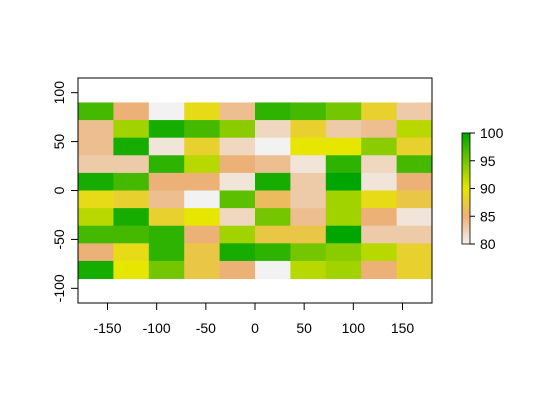  What do you see at coordinates (354, 328) in the screenshot?
I see `x-tick-label: 100` at bounding box center [354, 328].